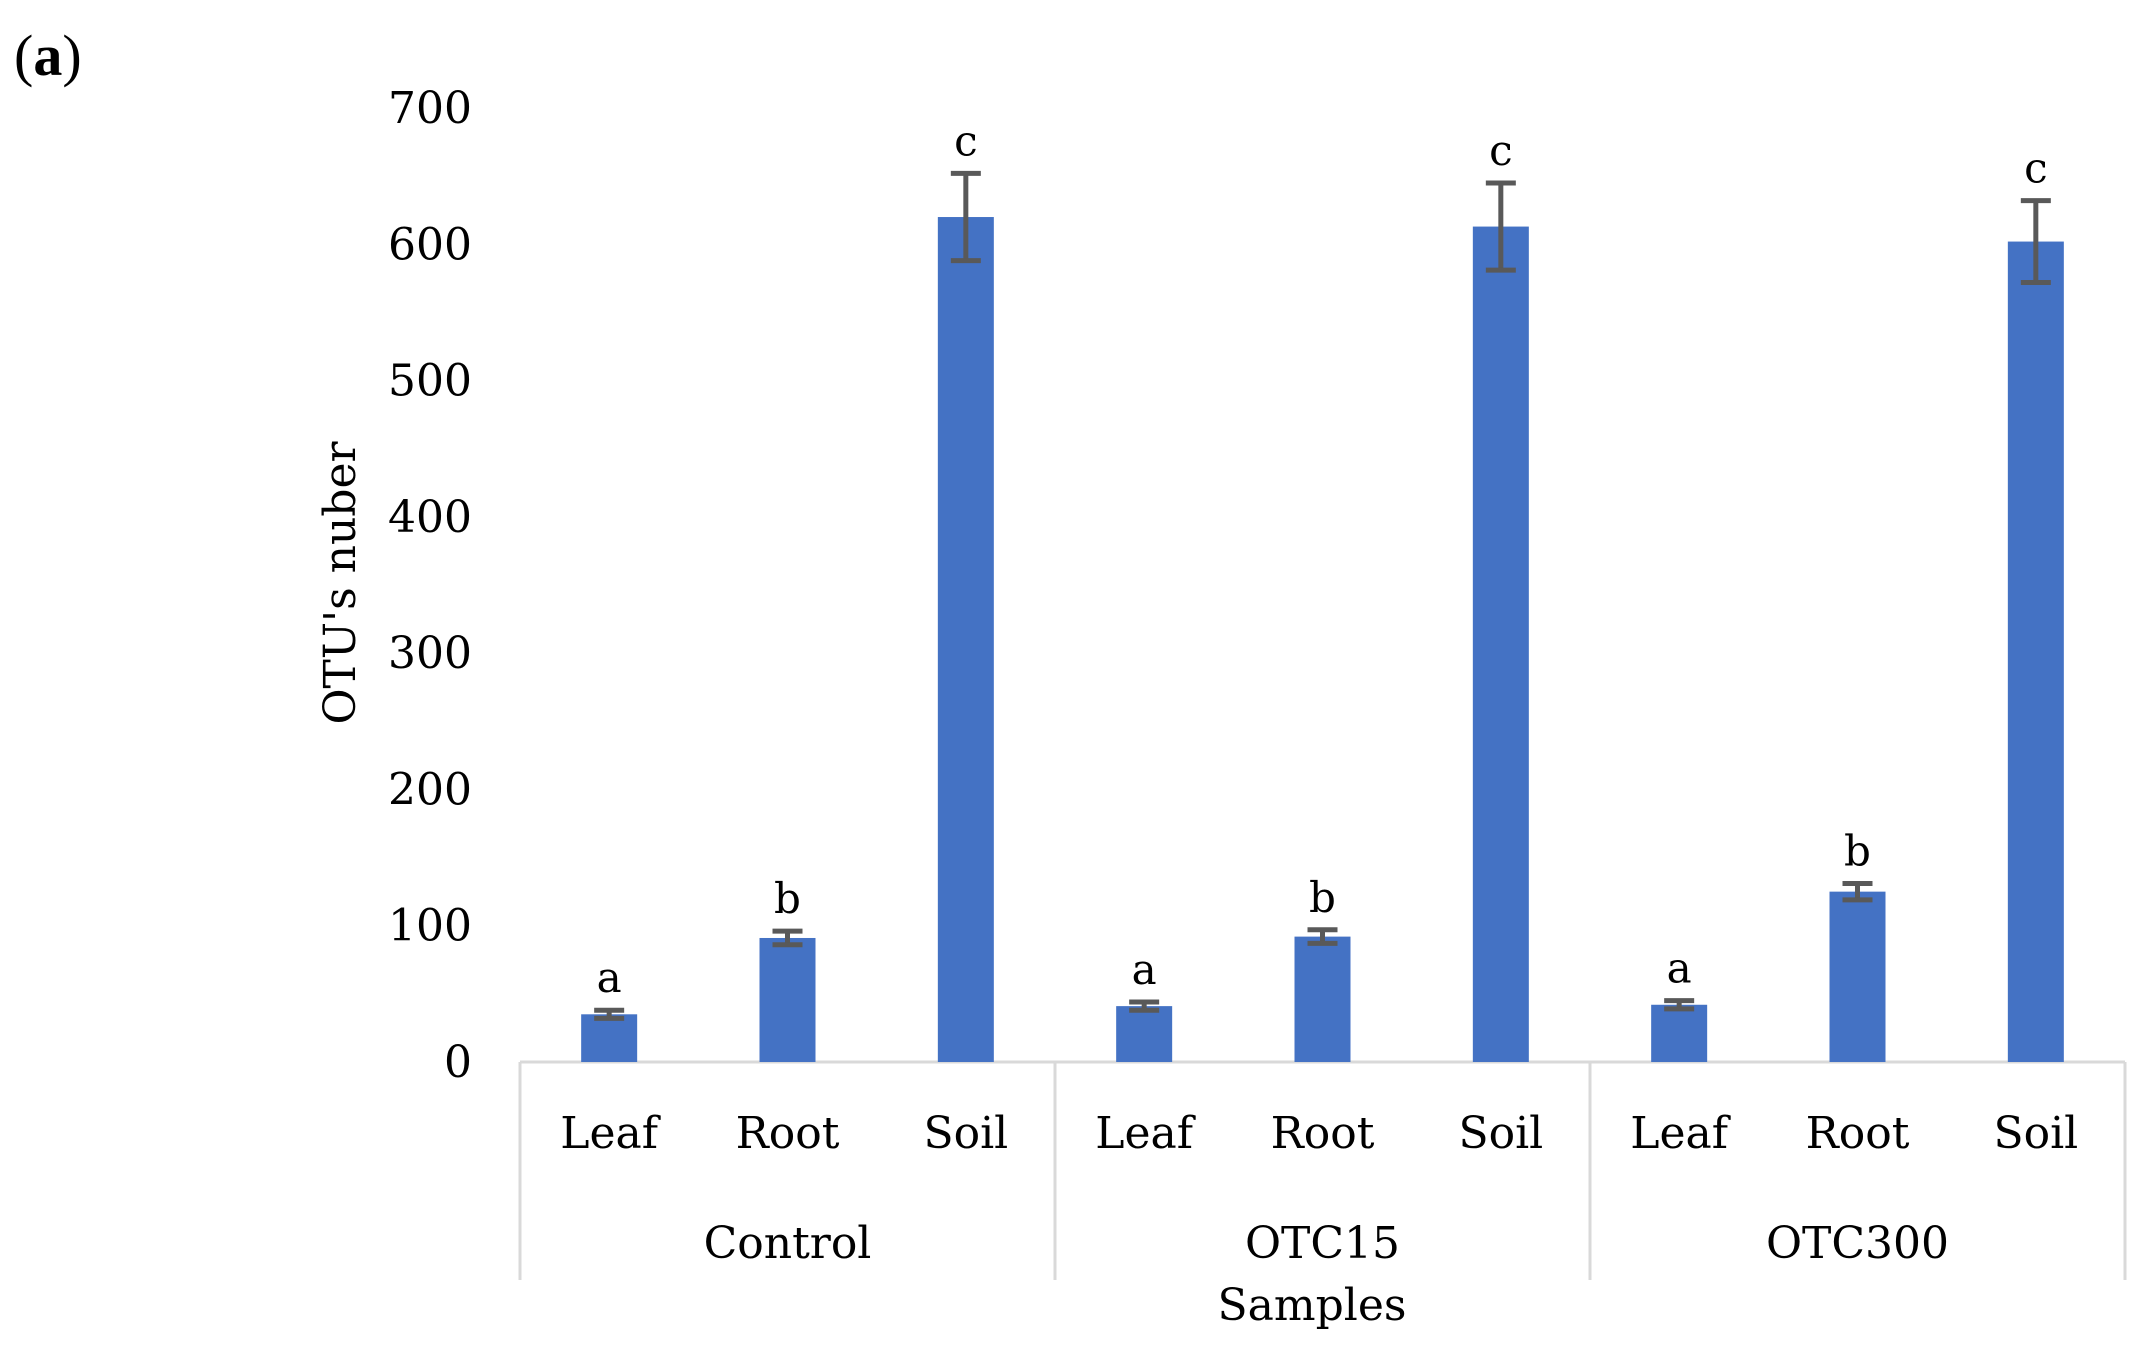 This screenshot has width=2140, height=1350. Describe the element at coordinates (72, 55) in the screenshot. I see `panel-label-close: )` at that location.